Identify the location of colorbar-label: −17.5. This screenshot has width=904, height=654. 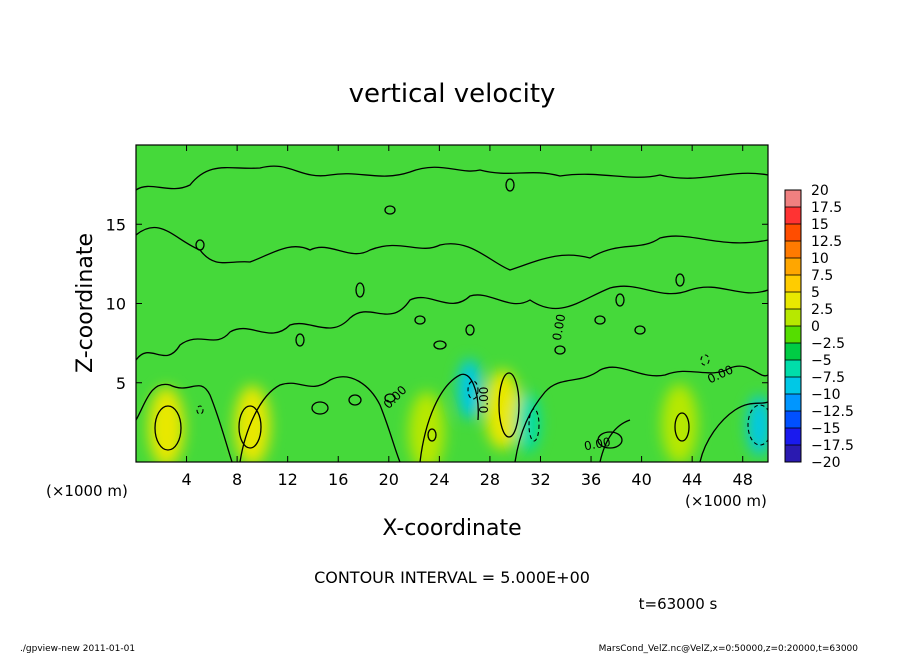
(832, 446).